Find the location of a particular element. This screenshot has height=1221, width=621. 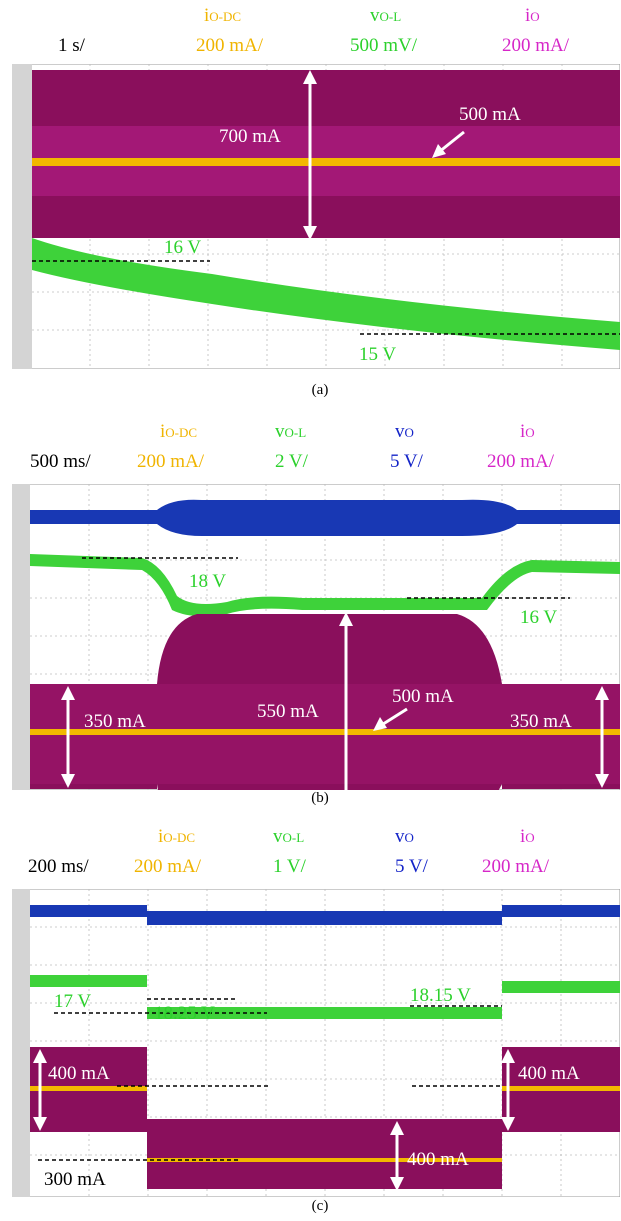

arrow-400ma-middle is located at coordinates (397, 1156).